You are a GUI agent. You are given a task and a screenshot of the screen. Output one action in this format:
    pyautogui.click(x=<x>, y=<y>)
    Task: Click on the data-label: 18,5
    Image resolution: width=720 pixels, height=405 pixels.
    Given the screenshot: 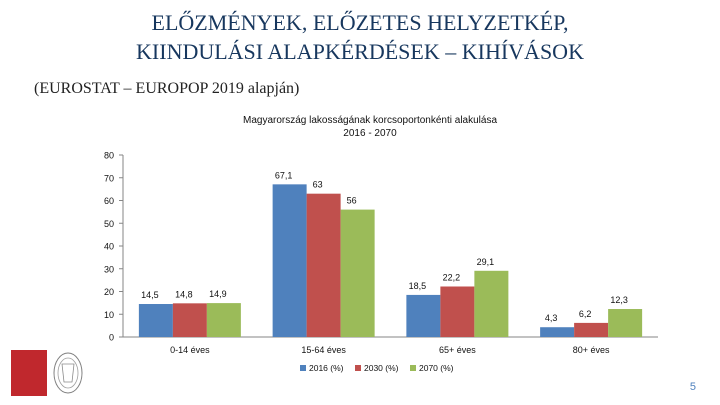 What is the action you would take?
    pyautogui.click(x=418, y=286)
    